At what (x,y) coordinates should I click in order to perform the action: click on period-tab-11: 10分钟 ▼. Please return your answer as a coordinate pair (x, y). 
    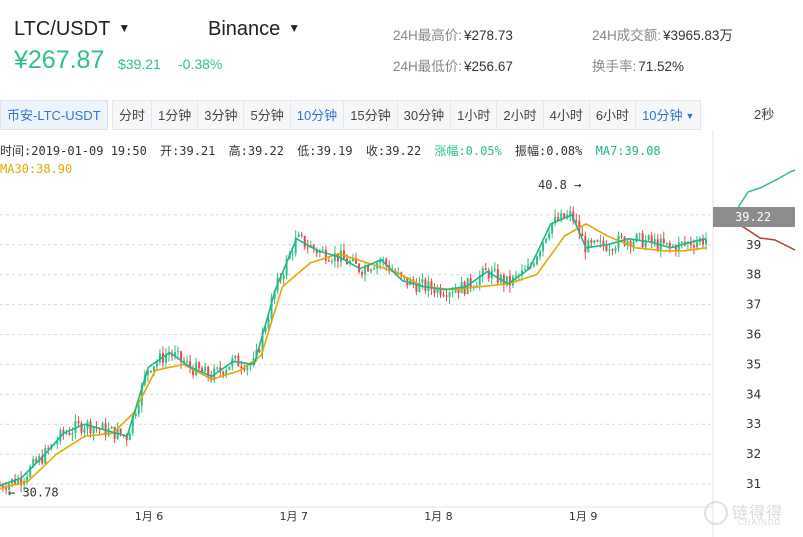
    Looking at the image, I should click on (669, 115).